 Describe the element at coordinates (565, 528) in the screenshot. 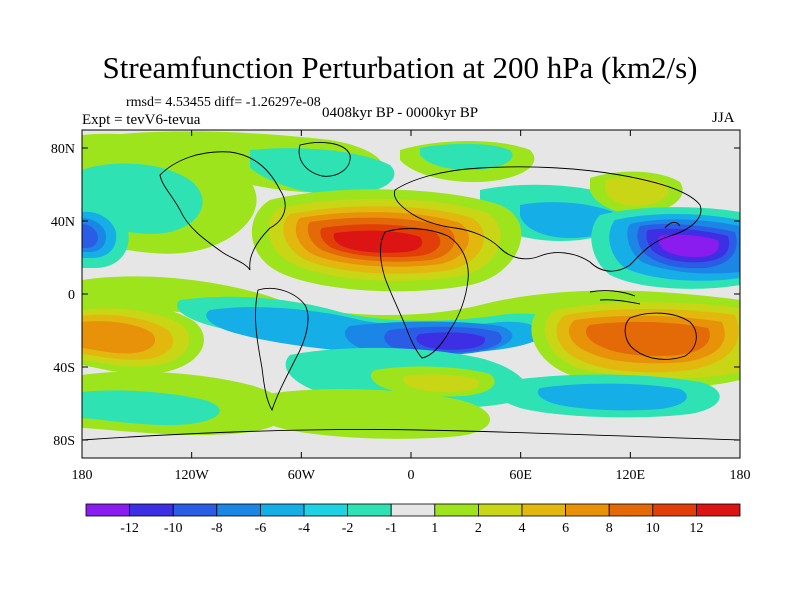

I see `colorbar-label: 6` at that location.